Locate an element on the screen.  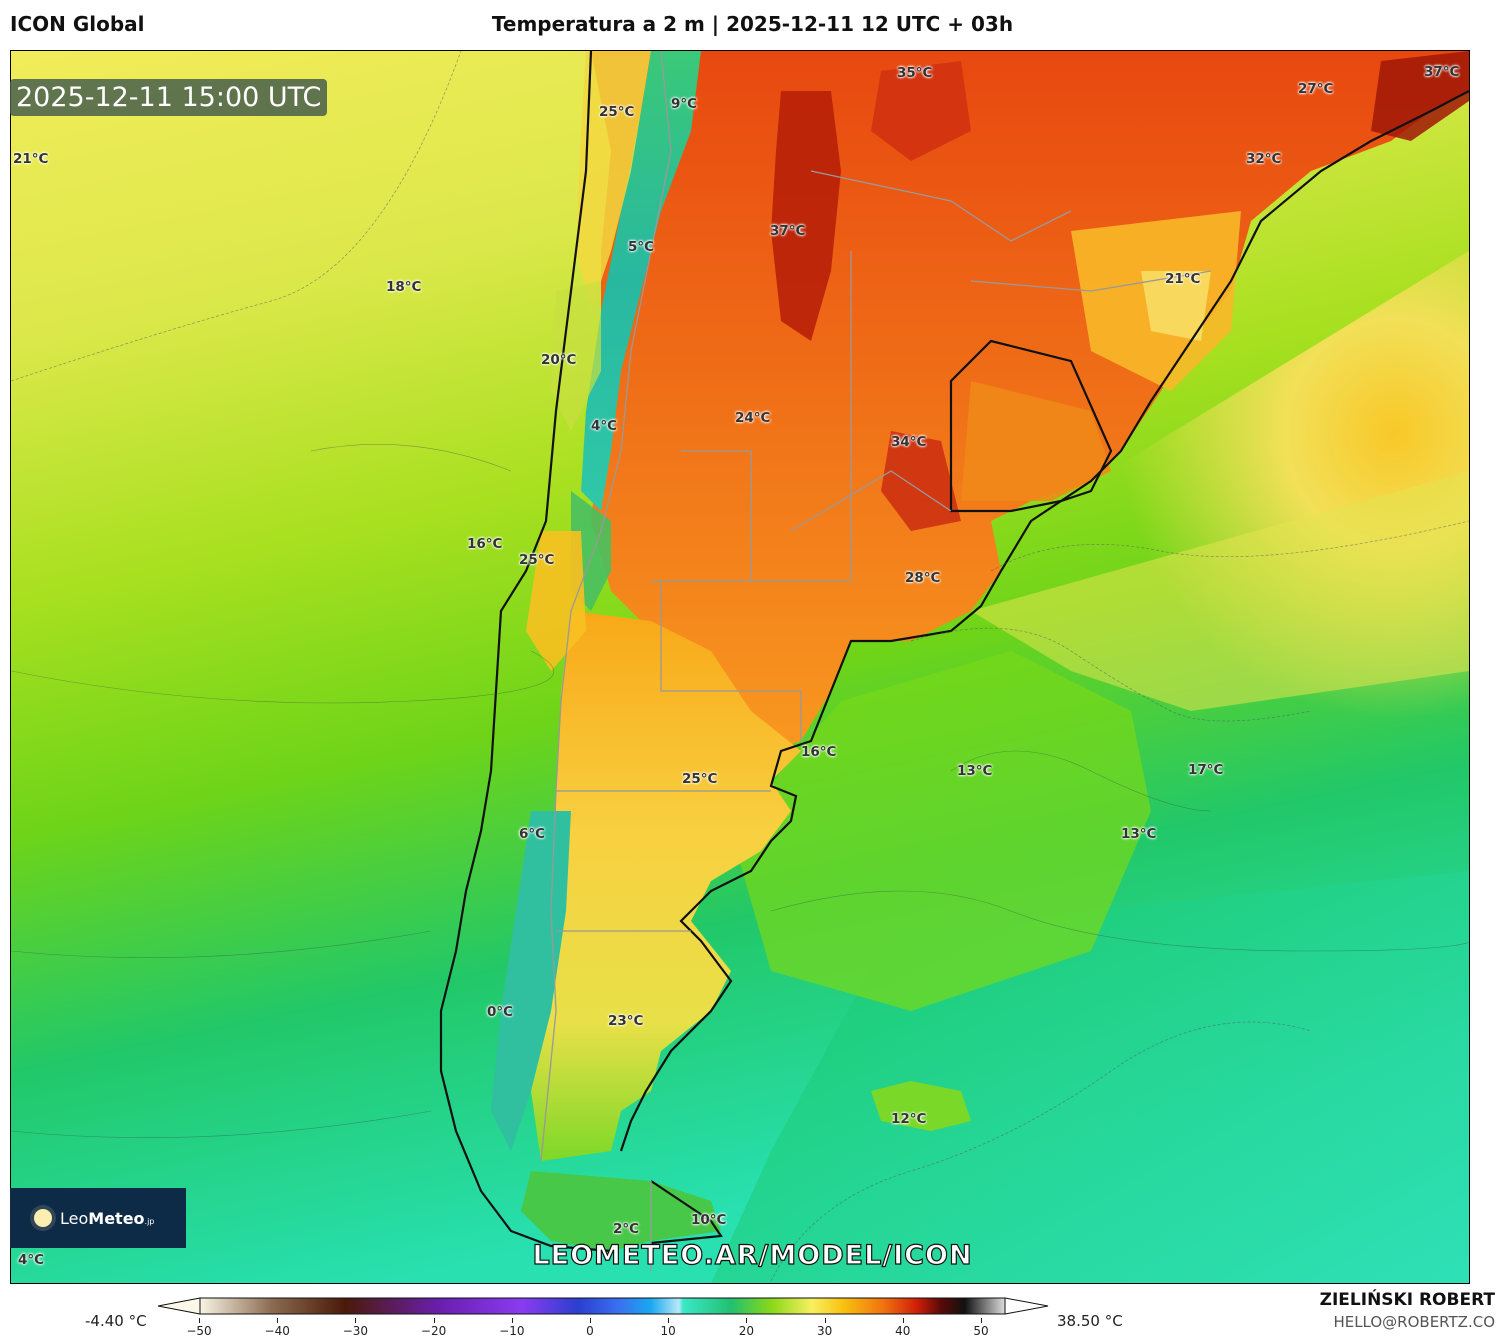
temperature-label: 0°C is located at coordinates (500, 1012).